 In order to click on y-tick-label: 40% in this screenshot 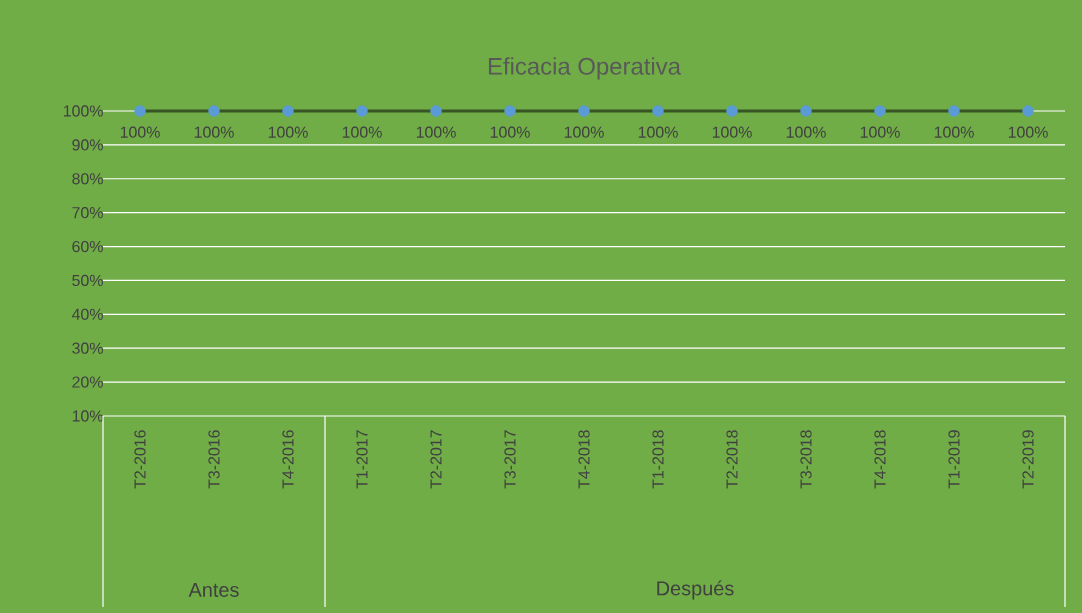, I will do `click(87, 314)`.